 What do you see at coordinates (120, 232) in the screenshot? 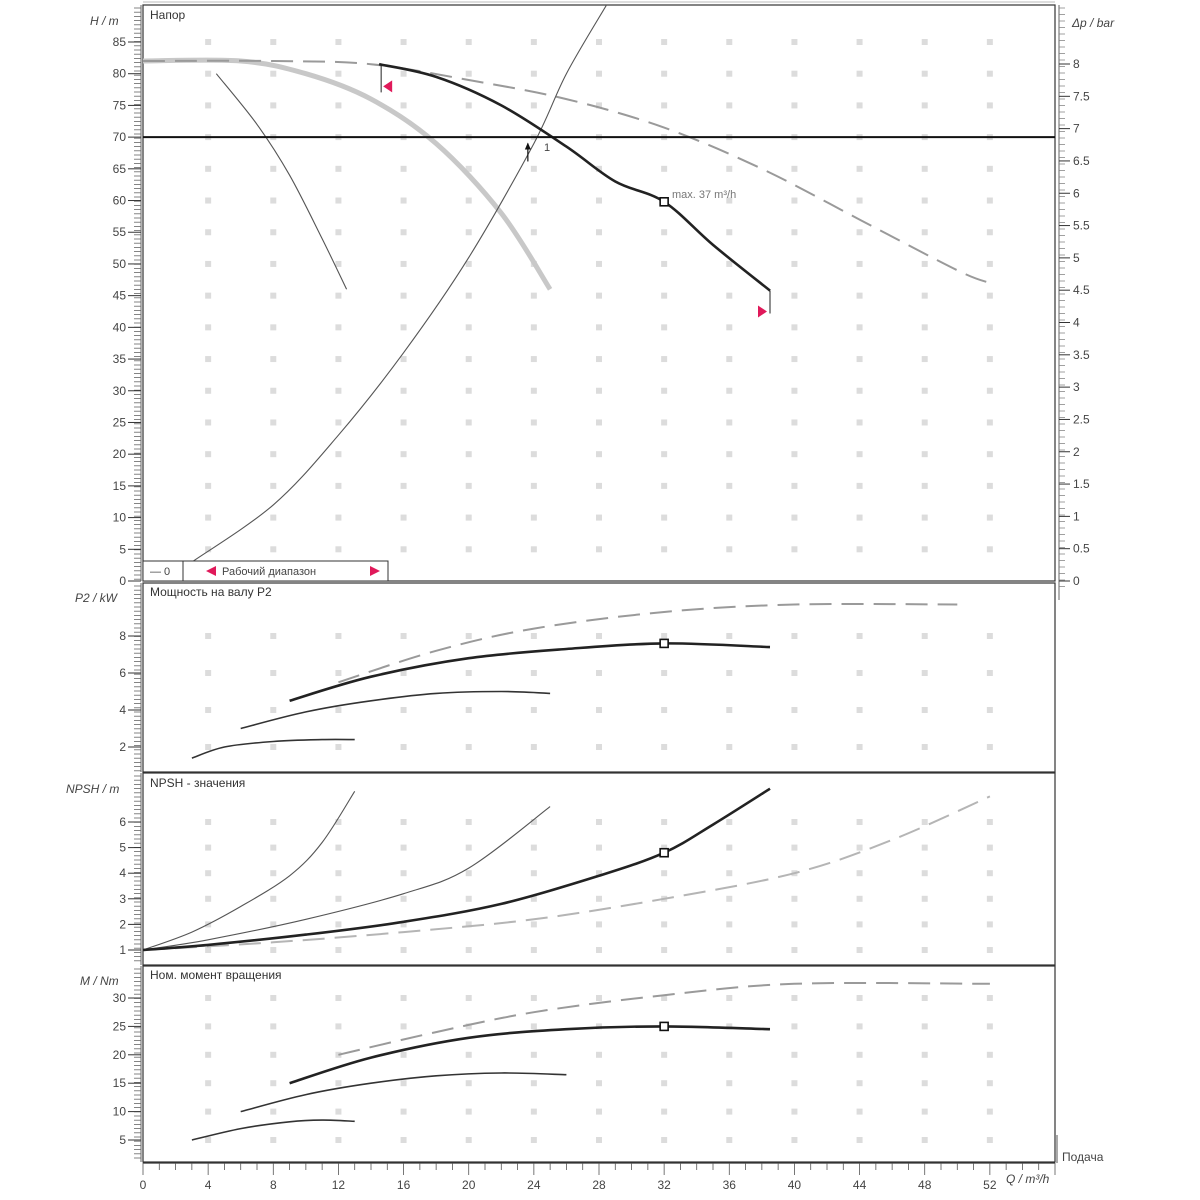
I see `y-tick-label: 55` at bounding box center [120, 232].